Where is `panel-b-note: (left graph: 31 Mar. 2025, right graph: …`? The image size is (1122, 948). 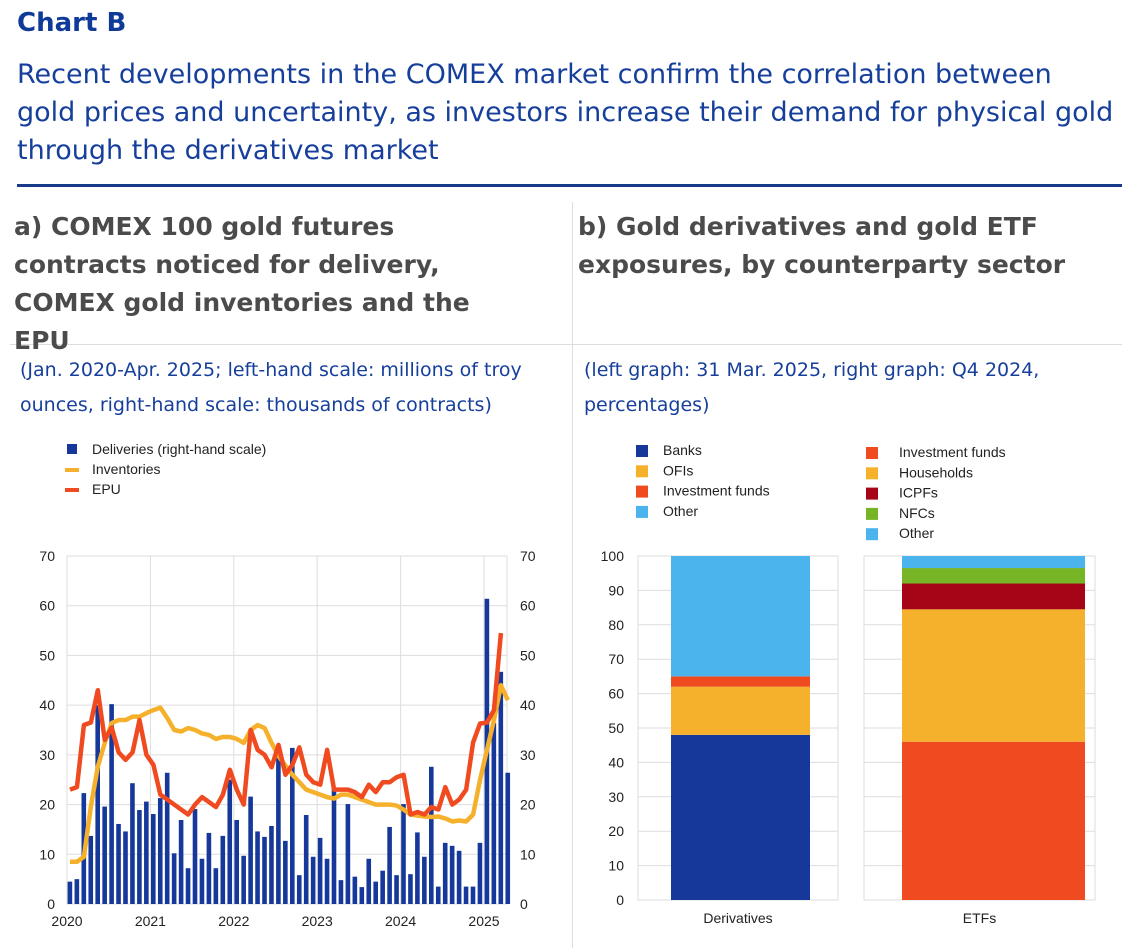
panel-b-note: (left graph: 31 Mar. 2025, right graph: … is located at coordinates (812, 387).